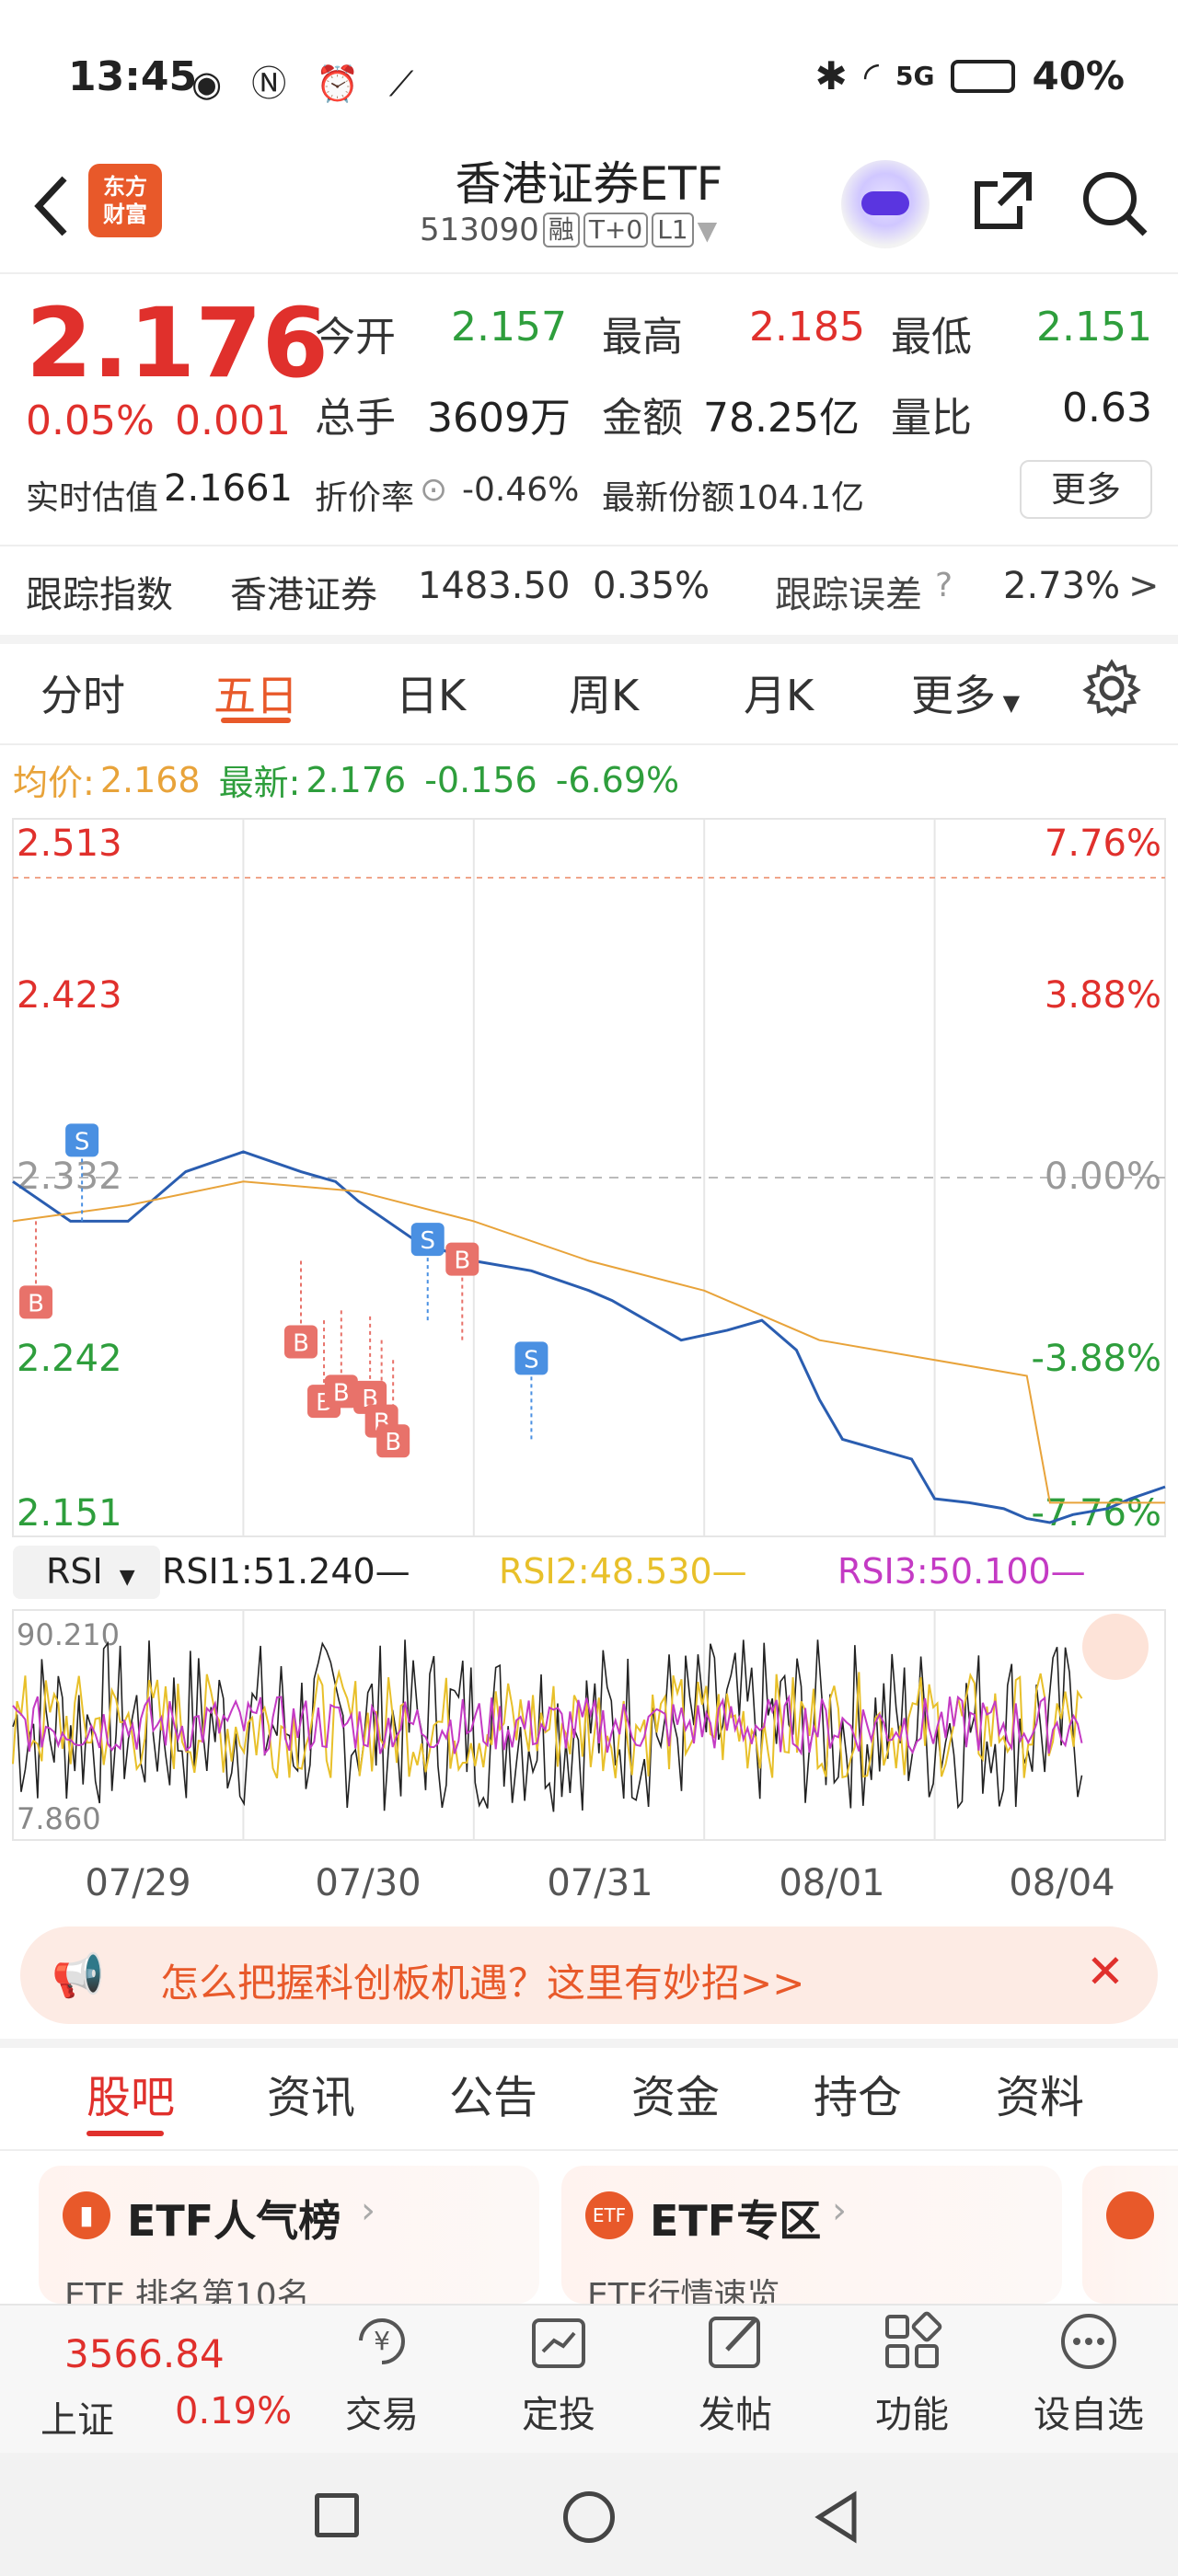 The height and width of the screenshot is (2576, 1178). Describe the element at coordinates (86, 2215) in the screenshot. I see `ranking-icon: ▮` at that location.